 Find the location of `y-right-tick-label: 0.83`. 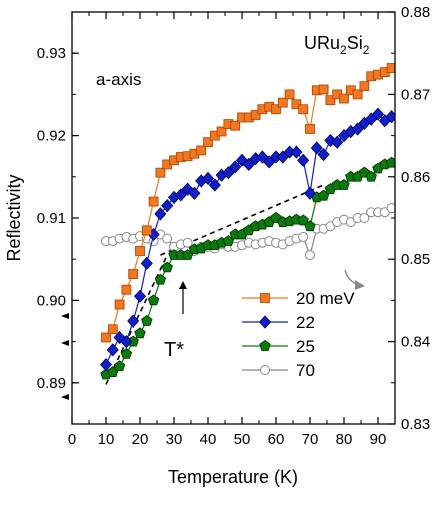

y-right-tick-label: 0.83 is located at coordinates (415, 424).